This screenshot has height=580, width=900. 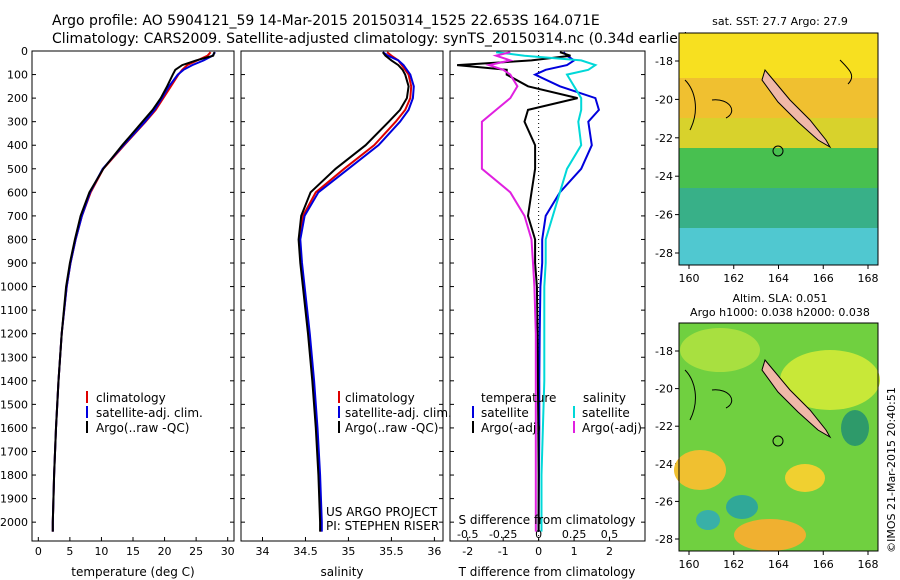 I want to click on sst-y-tick-label: -22, so click(x=664, y=138).